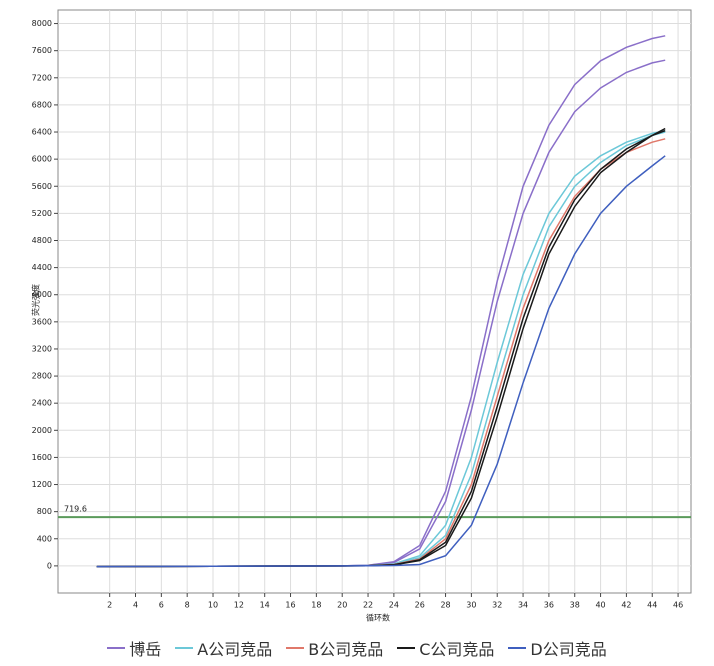 The width and height of the screenshot is (714, 666). I want to click on y-tick-label: 7200, so click(42, 77).